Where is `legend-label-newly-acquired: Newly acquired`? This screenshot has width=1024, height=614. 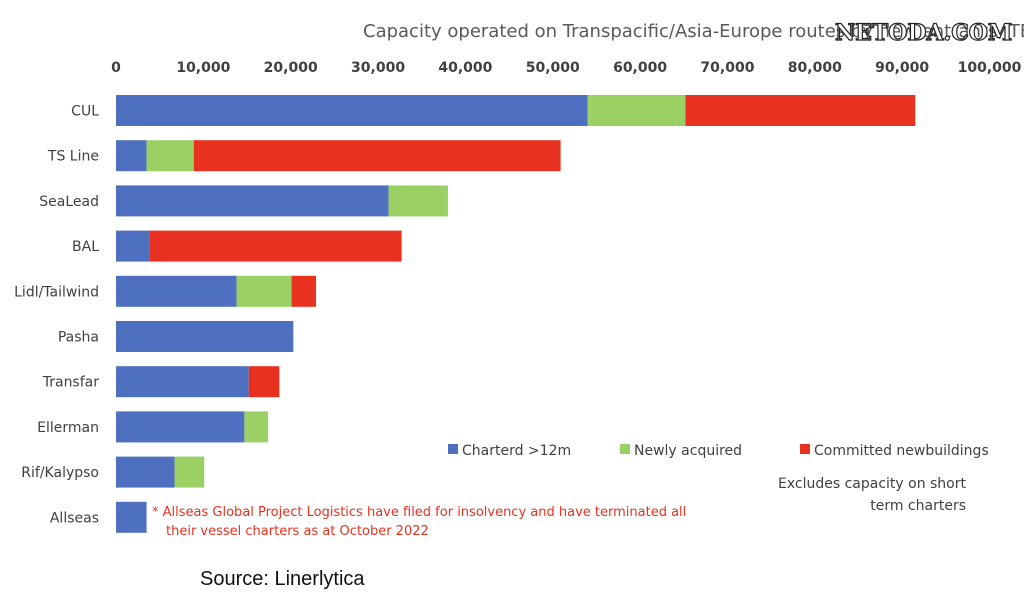
legend-label-newly-acquired: Newly acquired is located at coordinates (688, 451).